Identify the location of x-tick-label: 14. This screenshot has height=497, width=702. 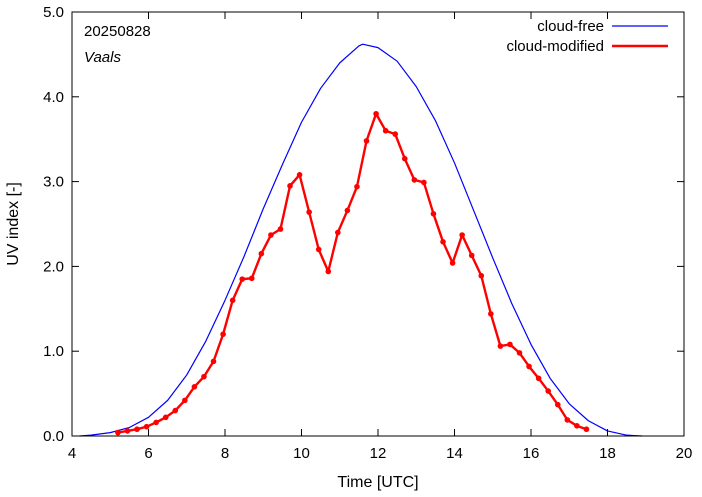
(454, 453).